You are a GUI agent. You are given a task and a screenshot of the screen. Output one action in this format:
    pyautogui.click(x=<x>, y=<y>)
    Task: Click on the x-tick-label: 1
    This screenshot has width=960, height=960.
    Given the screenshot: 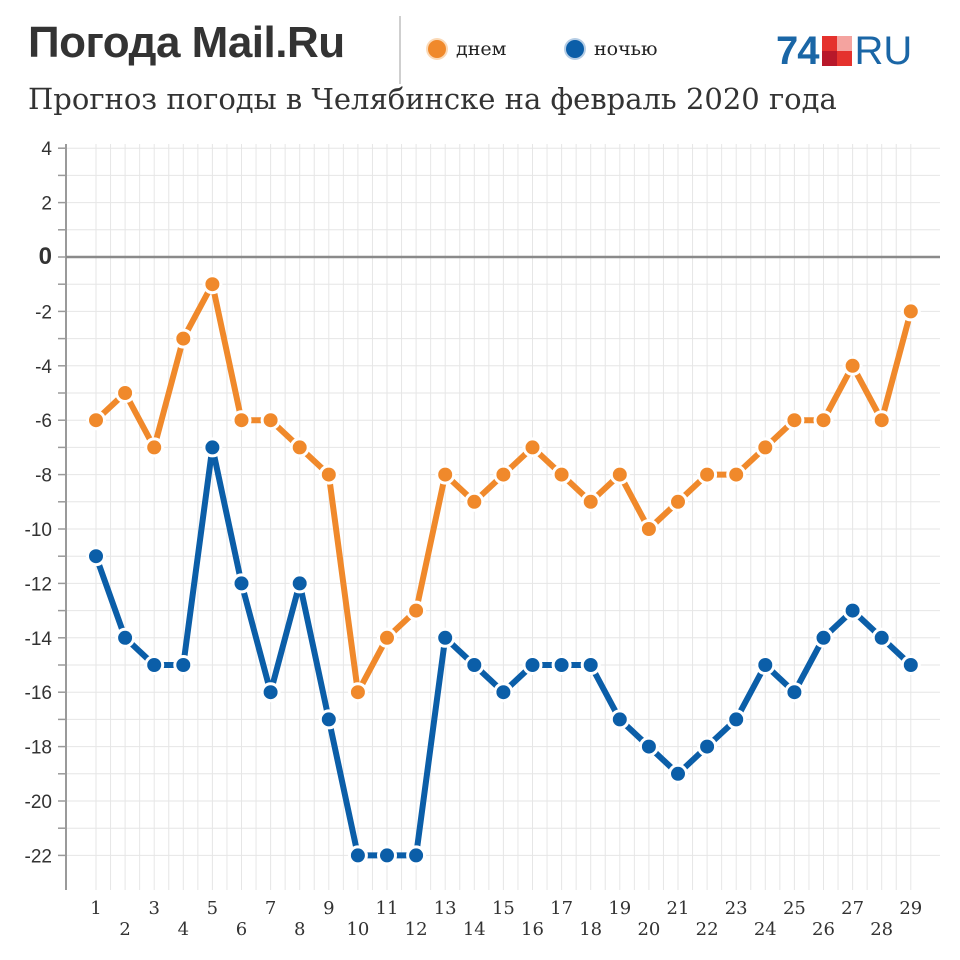 What is the action you would take?
    pyautogui.click(x=95, y=908)
    